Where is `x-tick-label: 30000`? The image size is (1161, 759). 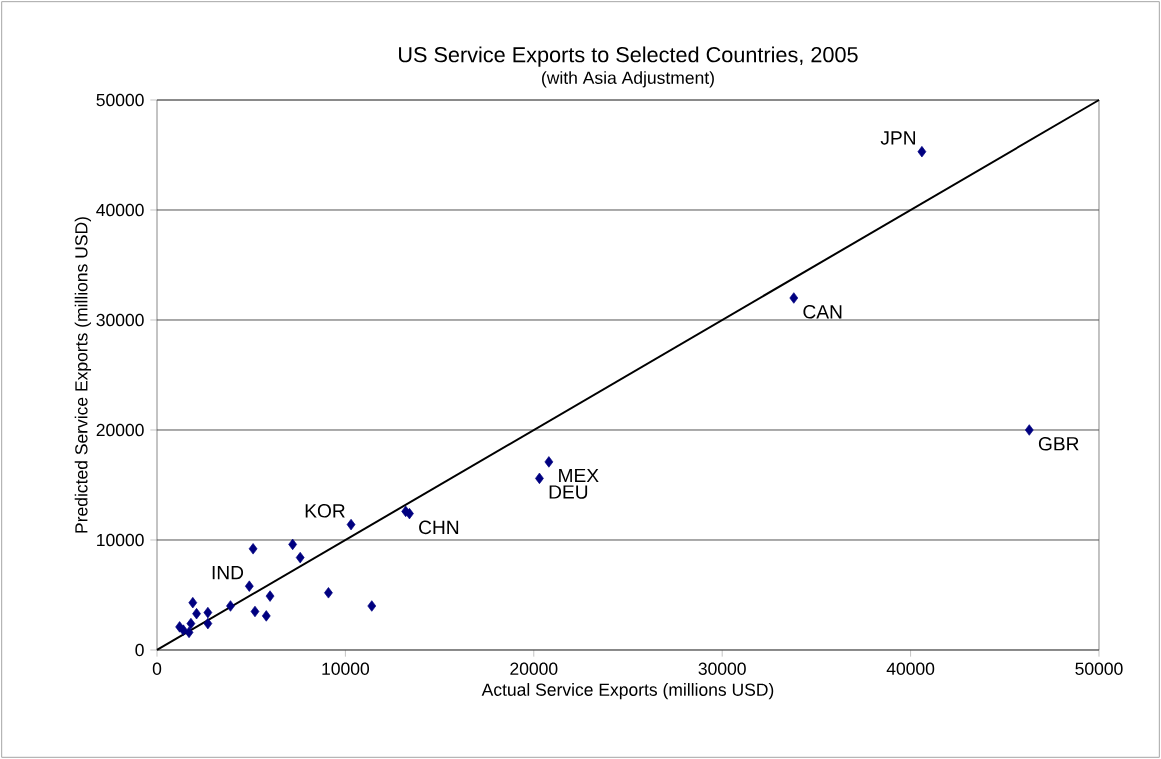 x-tick-label: 30000 is located at coordinates (722, 668).